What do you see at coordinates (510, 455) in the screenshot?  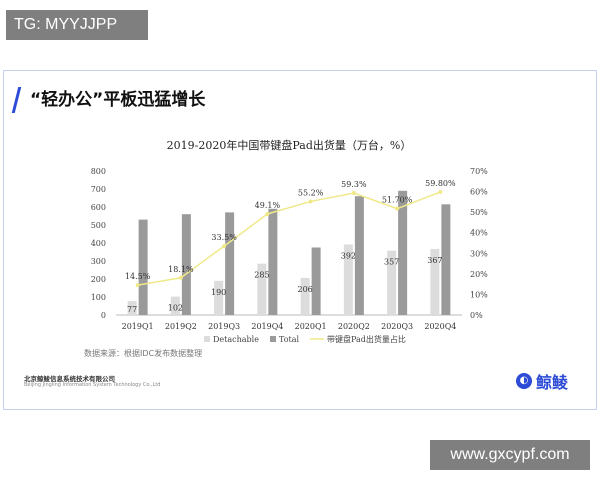 I see `website-watermark: www.gxcypf.com` at bounding box center [510, 455].